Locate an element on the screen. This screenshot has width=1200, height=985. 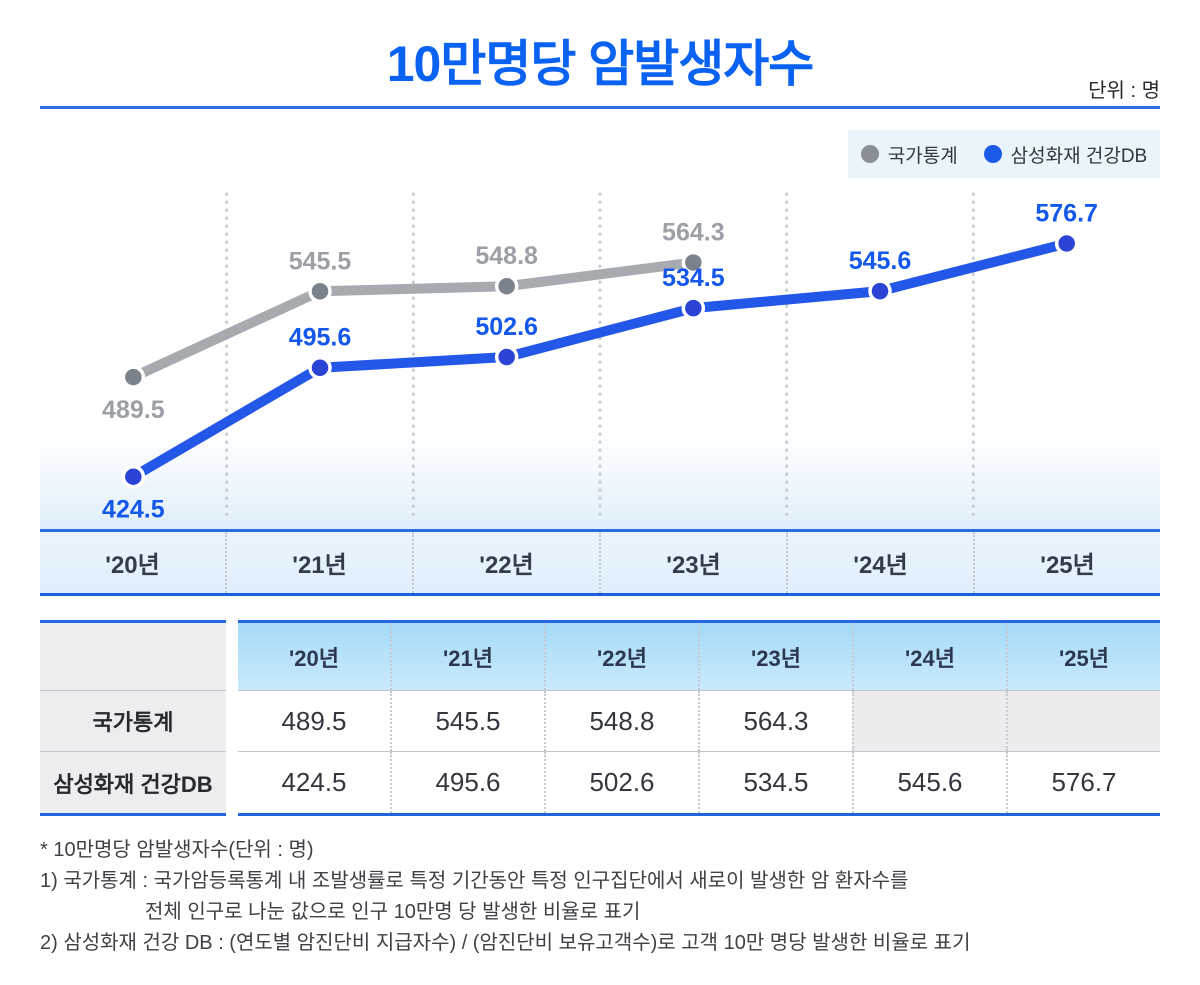
table-header-cell: '21년 is located at coordinates (467, 656).